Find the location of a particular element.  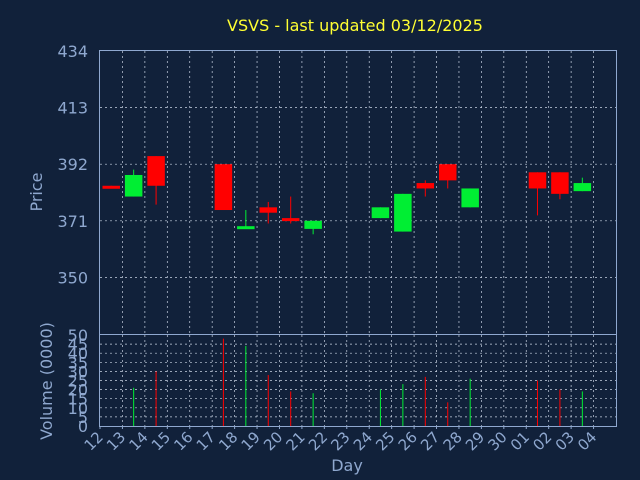

volume-tick-label: 0 is located at coordinates (83, 426).